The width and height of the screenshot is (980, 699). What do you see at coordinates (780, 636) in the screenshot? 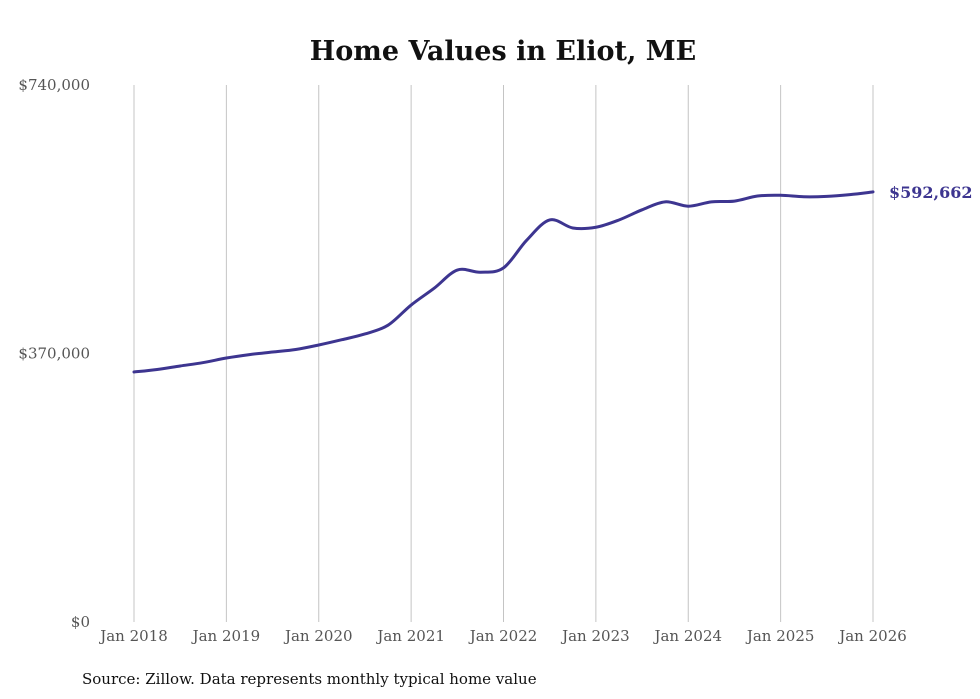
I see `x-tick-label: Jan 2025` at bounding box center [780, 636].